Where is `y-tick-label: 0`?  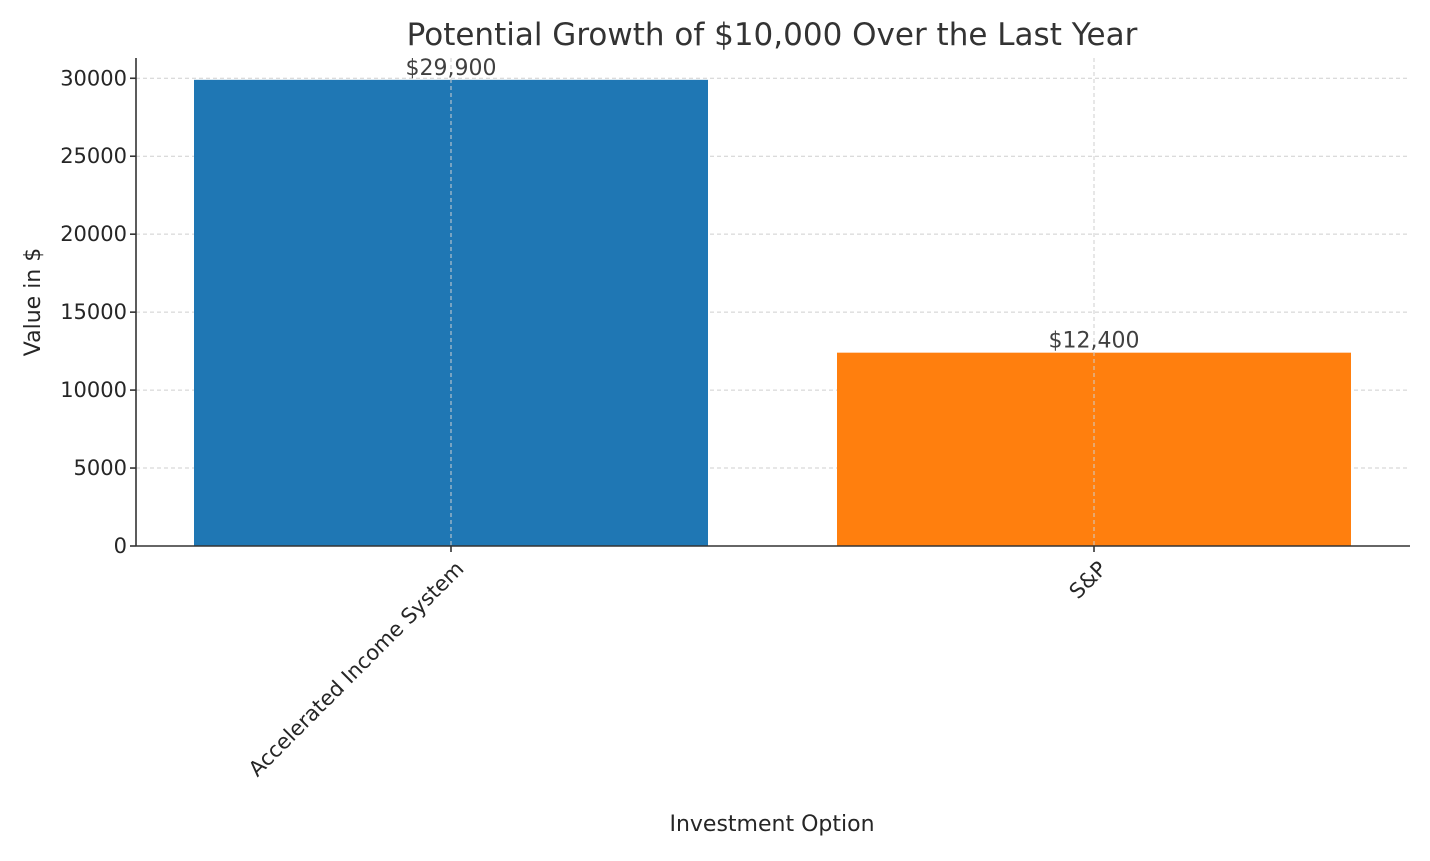
y-tick-label: 0 is located at coordinates (120, 546).